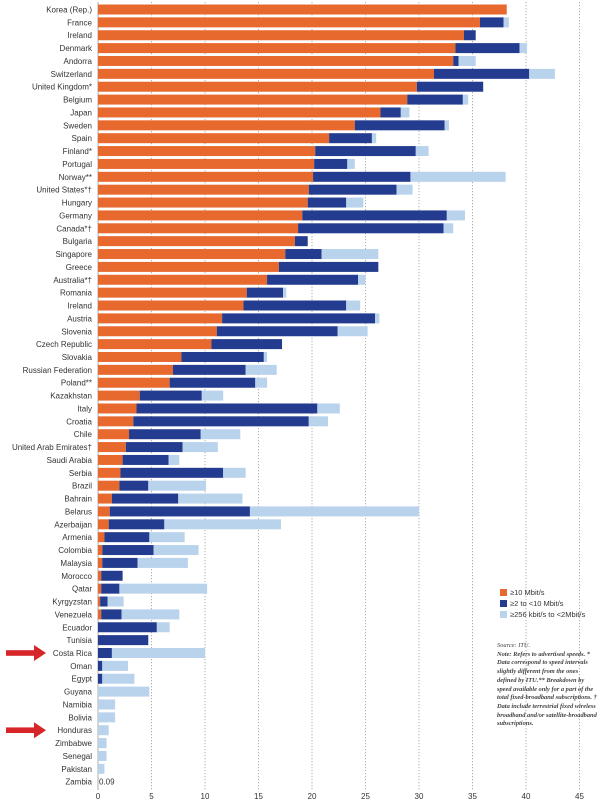 The image size is (600, 804). What do you see at coordinates (158, 653) in the screenshot?
I see `bar-low-speed-costa-rica` at bounding box center [158, 653].